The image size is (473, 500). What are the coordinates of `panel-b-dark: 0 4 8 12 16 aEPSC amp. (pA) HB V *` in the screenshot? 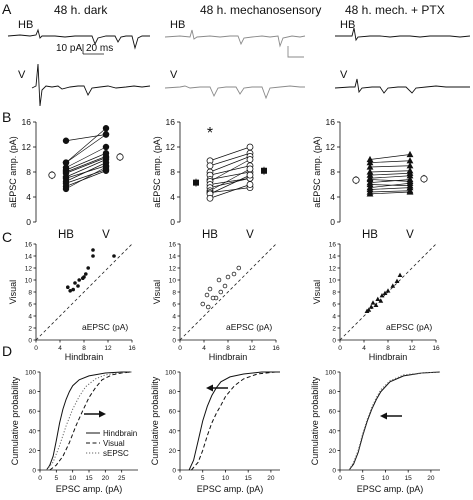 It's located at (66, 179).